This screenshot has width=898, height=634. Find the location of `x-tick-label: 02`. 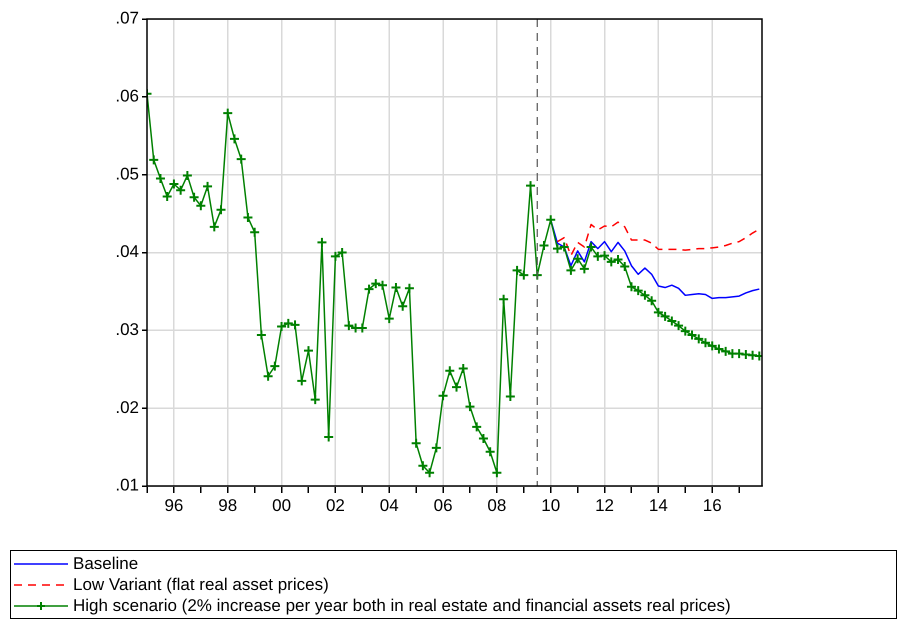

x-tick-label: 02 is located at coordinates (335, 505).